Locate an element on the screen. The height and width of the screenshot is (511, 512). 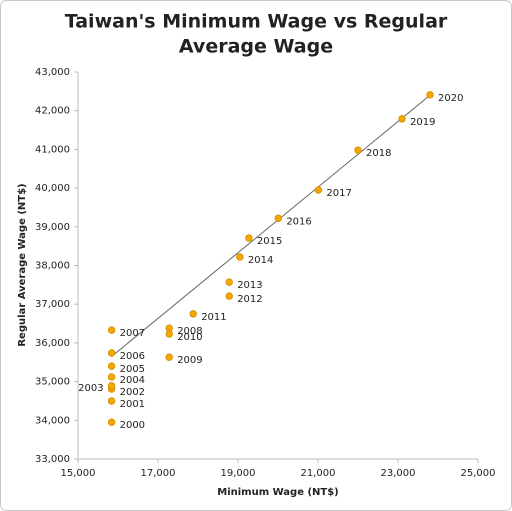
point-label: 2001 is located at coordinates (132, 404).